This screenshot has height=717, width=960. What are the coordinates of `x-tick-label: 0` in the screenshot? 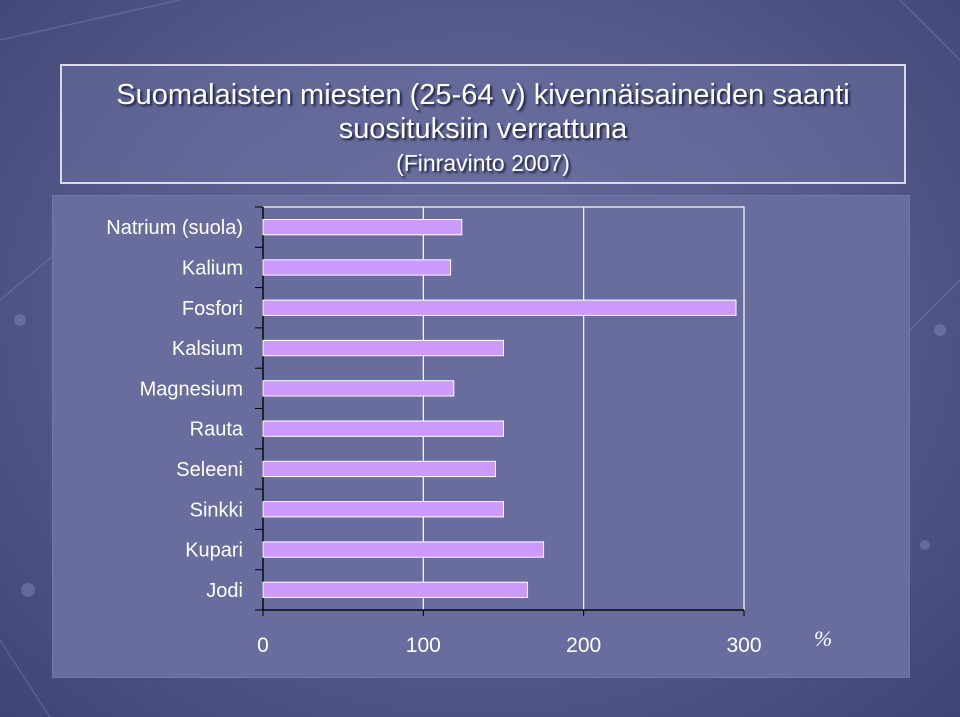 It's located at (263, 645).